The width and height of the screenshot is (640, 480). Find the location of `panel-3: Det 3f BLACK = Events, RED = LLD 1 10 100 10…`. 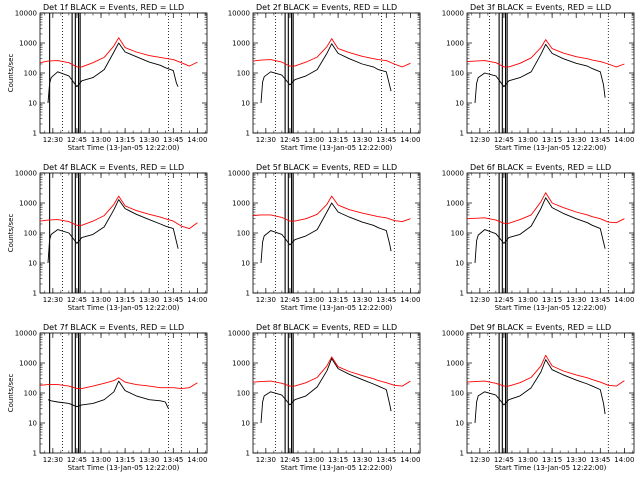

panel-3: Det 3f BLACK = Events, RED = LLD 1 10 100 10… is located at coordinates (538, 77).